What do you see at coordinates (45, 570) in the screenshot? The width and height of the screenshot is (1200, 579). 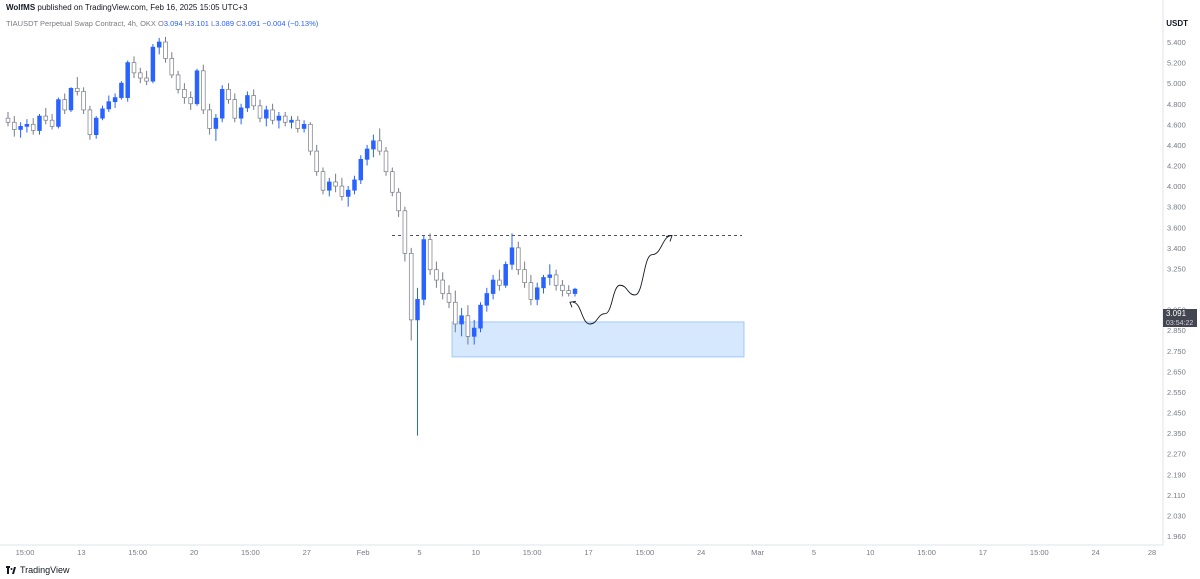 I see `footer-brand-text: TradingView` at bounding box center [45, 570].